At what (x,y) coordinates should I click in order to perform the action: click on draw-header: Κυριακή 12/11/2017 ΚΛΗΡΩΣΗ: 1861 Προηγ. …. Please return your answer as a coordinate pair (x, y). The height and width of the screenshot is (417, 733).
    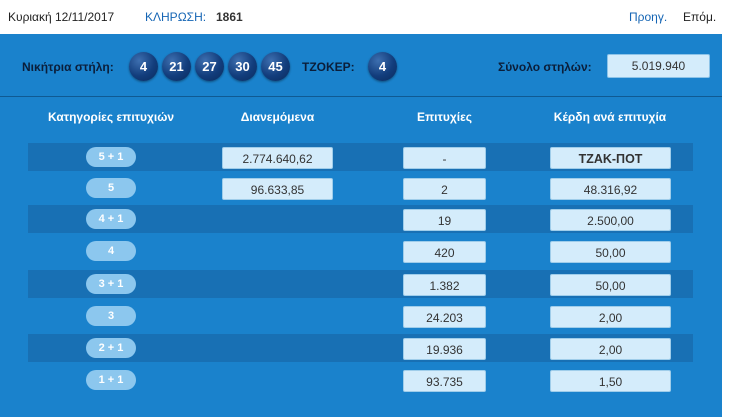
    Looking at the image, I should click on (366, 17).